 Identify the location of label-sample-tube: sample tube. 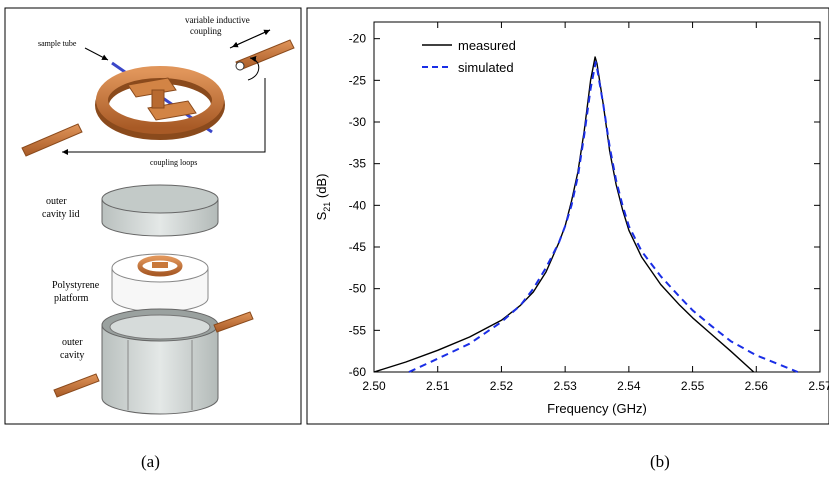
(57, 43).